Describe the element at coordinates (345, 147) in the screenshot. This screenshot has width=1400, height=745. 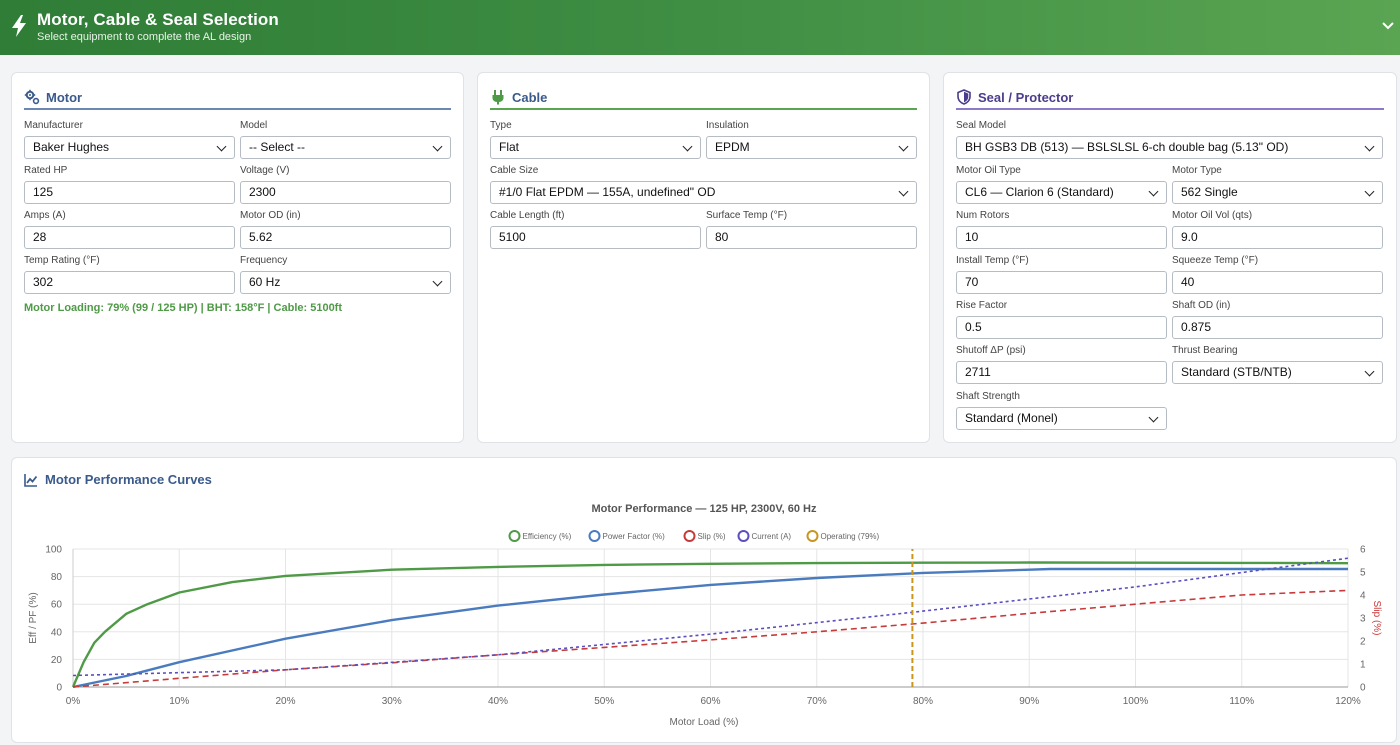
I see `model-select: -- Select --` at that location.